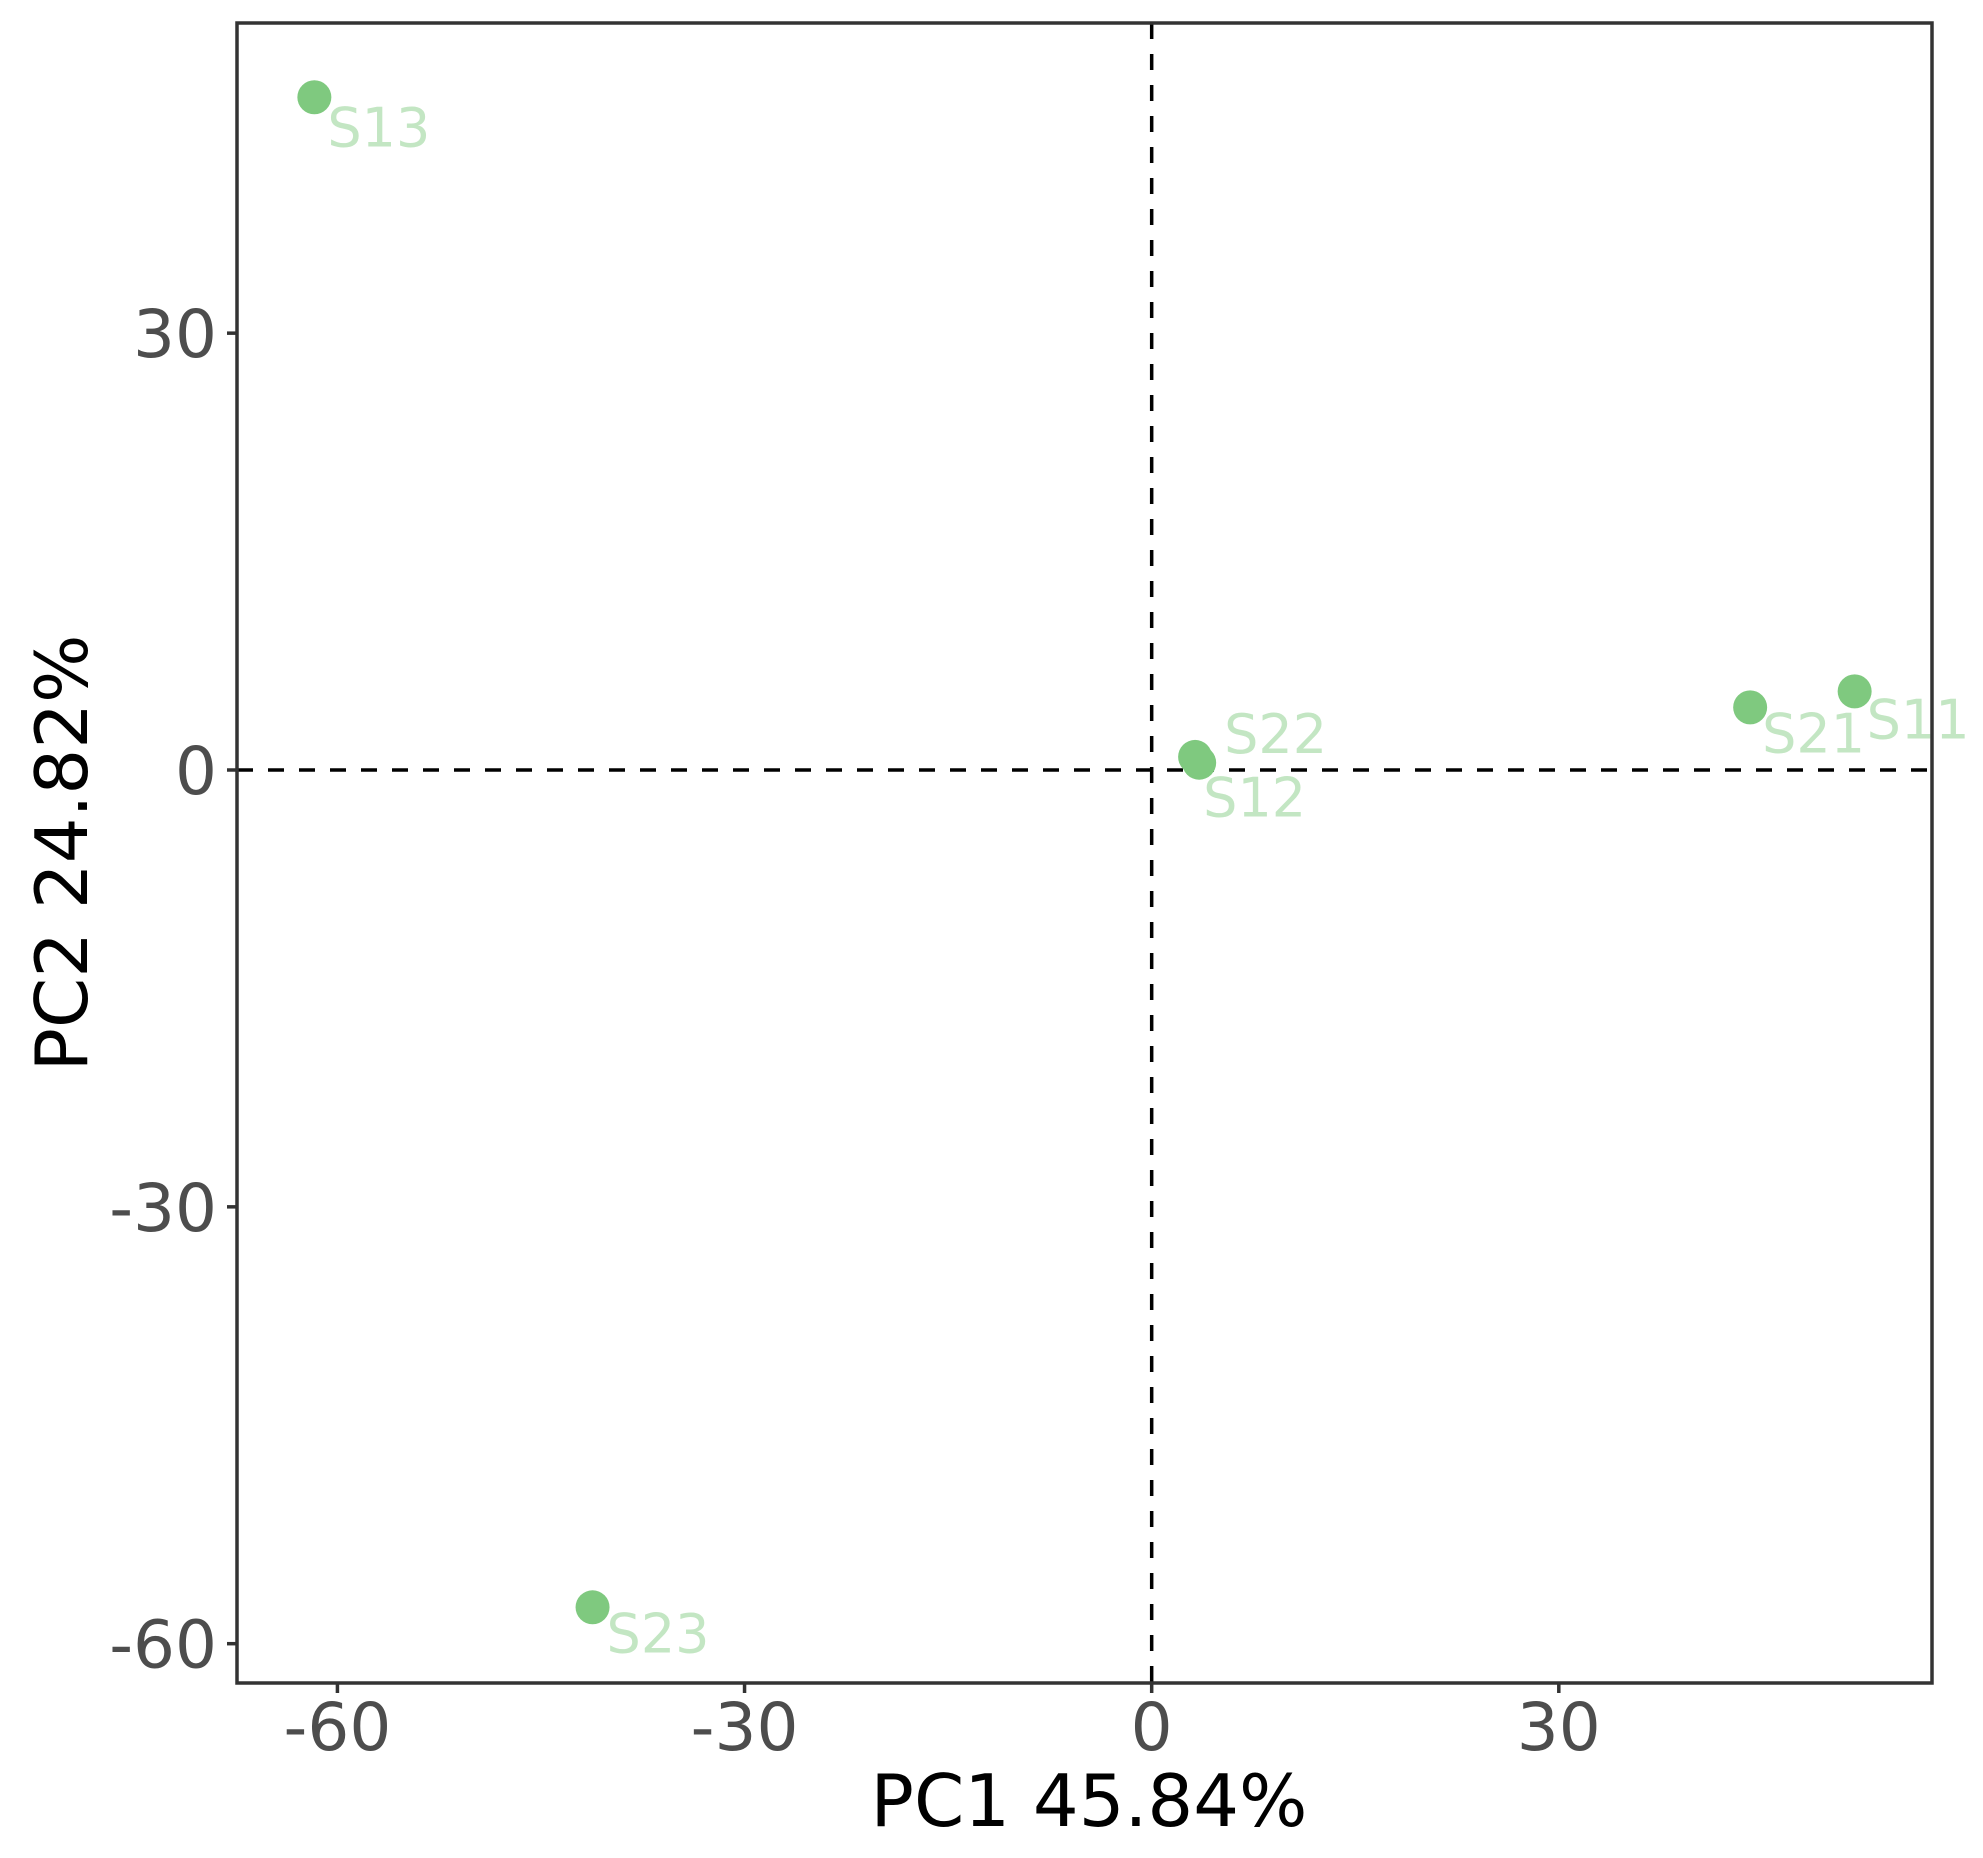  I want to click on point-label: S22, so click(1275, 734).